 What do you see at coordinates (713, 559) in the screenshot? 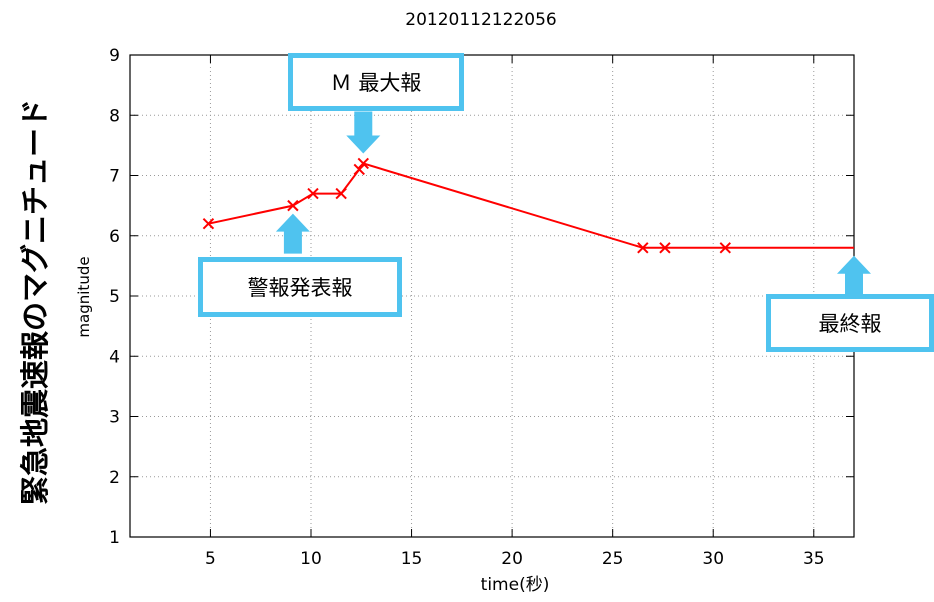
I see `x-tick-label: 30` at bounding box center [713, 559].